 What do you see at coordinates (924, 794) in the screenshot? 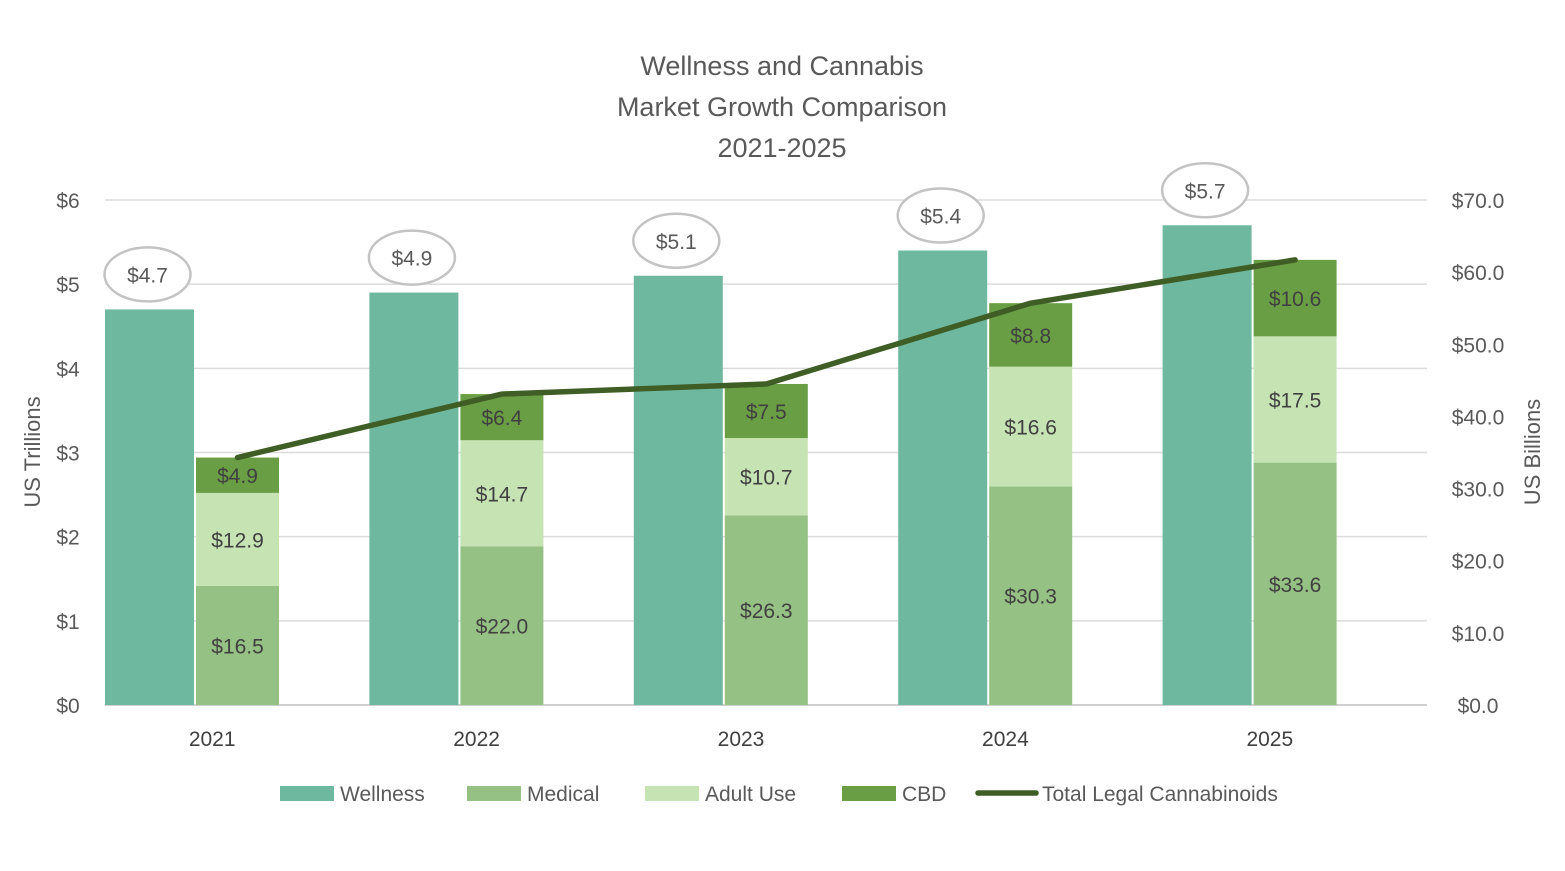
I see `legend-label-cbd: CBD` at bounding box center [924, 794].